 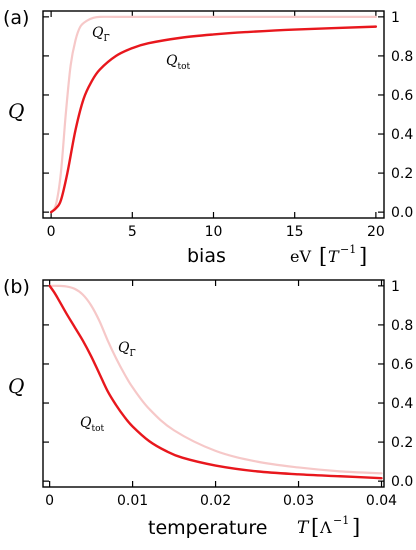 I want to click on x-unit-b: T [ Λ −1 ], so click(x=328, y=526).